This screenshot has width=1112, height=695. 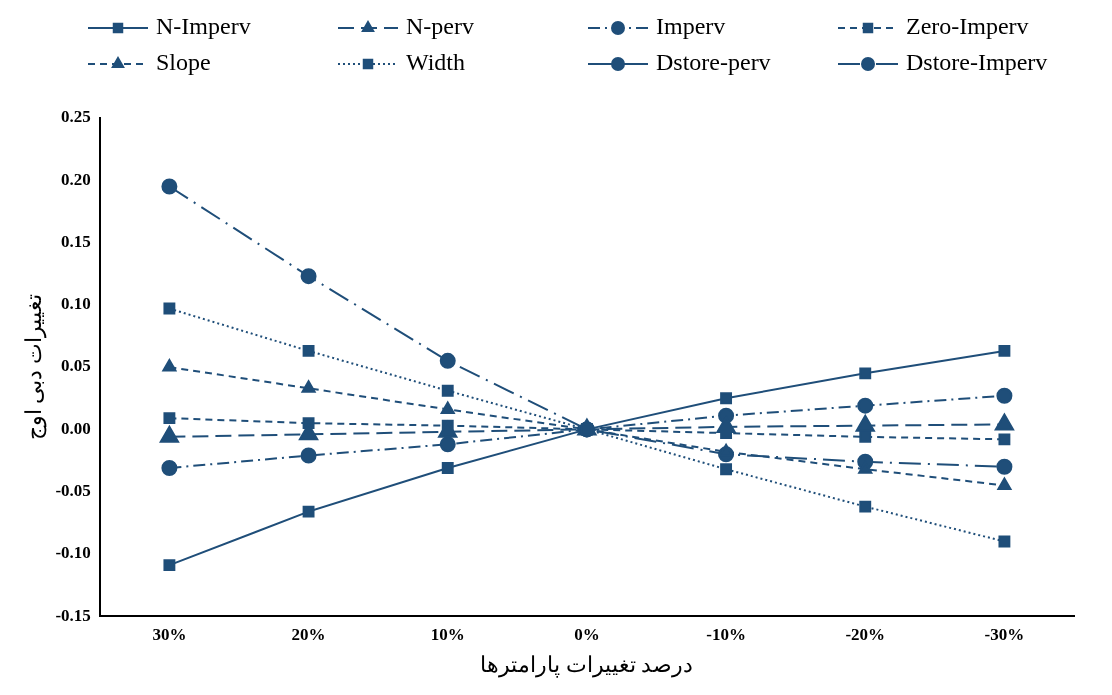 I want to click on y-tick-label: 0.25, so click(x=76, y=117).